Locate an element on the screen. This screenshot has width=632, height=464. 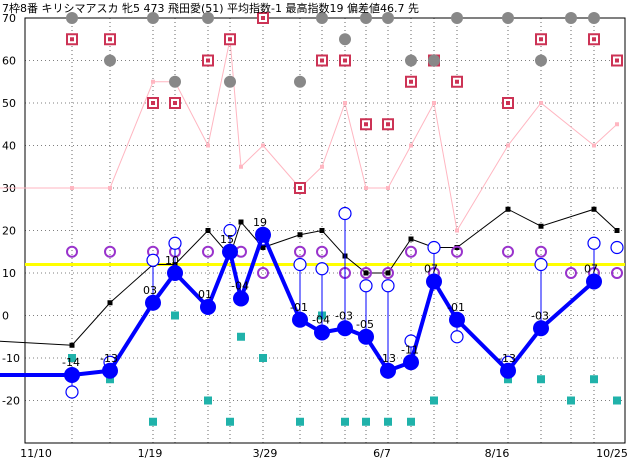
x-tick-label: 3/29 is located at coordinates (265, 453).